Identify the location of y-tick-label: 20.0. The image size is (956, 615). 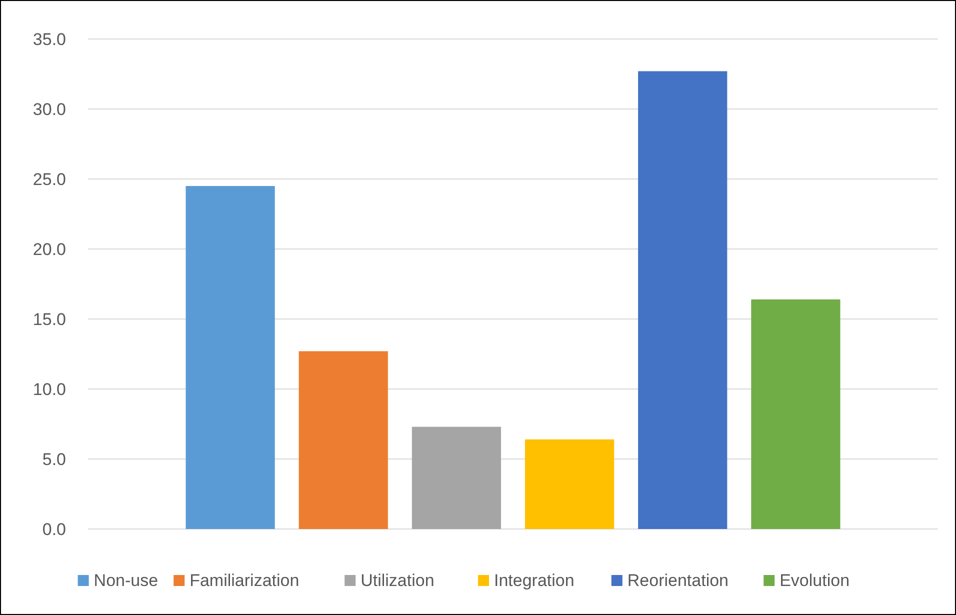
(49, 249).